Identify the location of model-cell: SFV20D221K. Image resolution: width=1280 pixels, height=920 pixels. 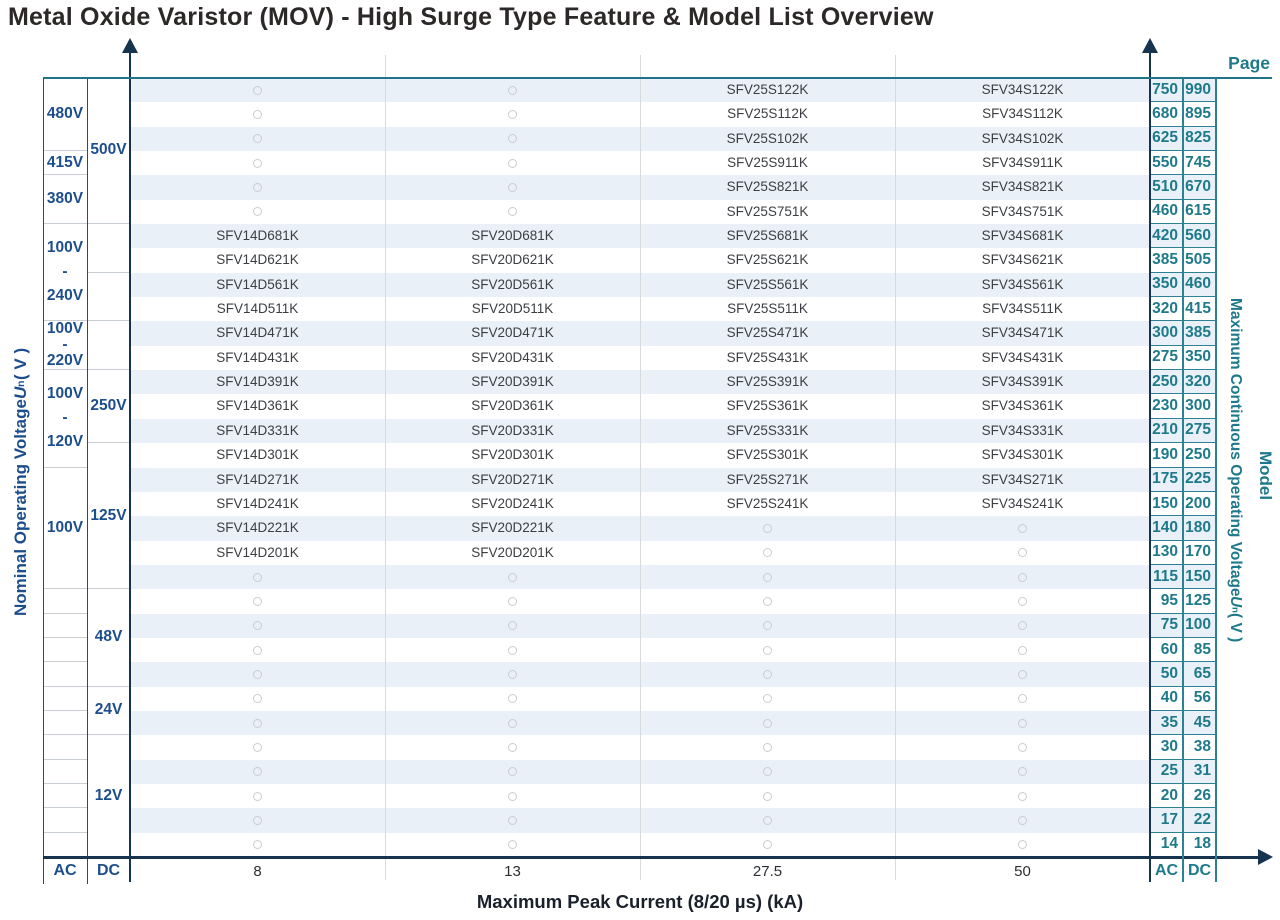
(512, 528).